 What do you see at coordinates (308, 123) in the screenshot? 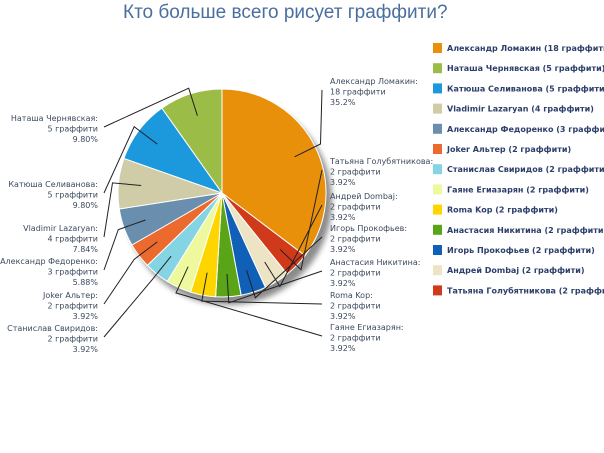
I see `leader-line-александр-ломакин` at bounding box center [308, 123].